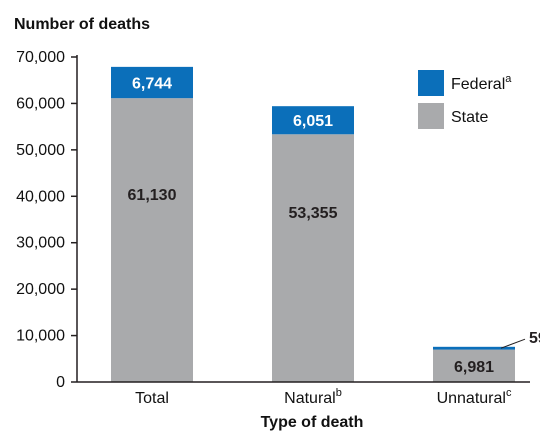 The image size is (540, 434). What do you see at coordinates (312, 422) in the screenshot?
I see `x-axis-label: Type of death` at bounding box center [312, 422].